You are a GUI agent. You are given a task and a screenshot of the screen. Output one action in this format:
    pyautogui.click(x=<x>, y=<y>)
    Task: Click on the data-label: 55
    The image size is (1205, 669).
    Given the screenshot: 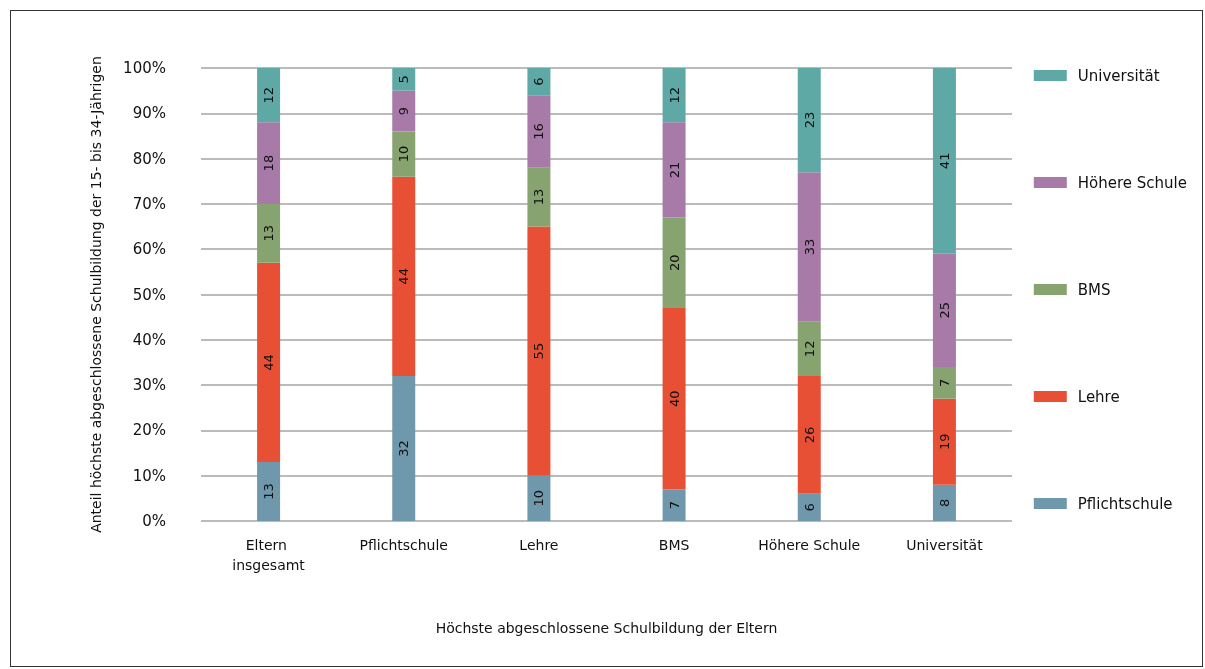 What is the action you would take?
    pyautogui.click(x=539, y=351)
    